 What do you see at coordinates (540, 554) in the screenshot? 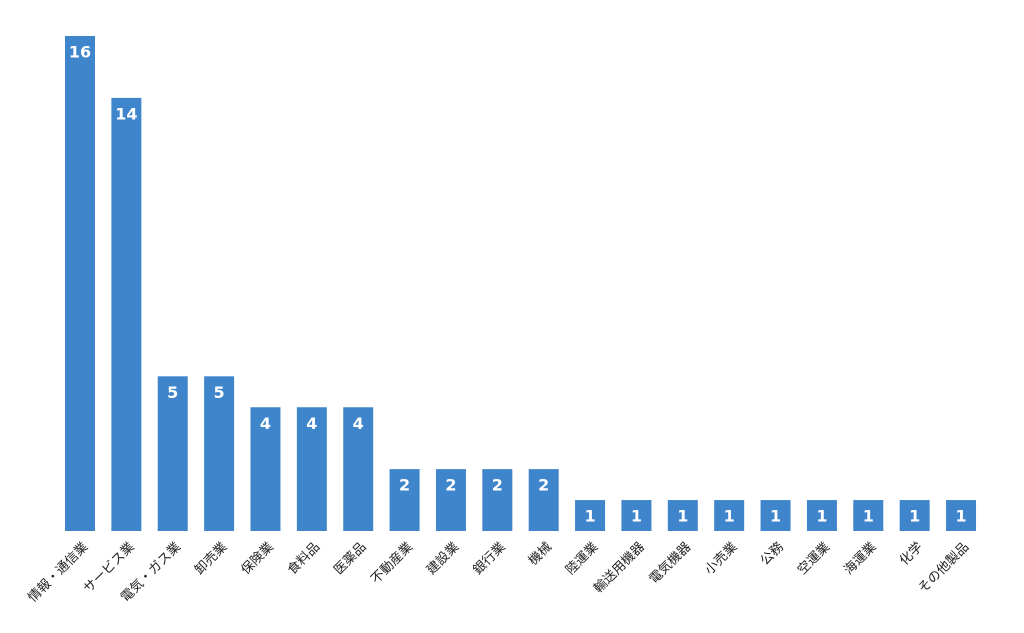
I see `x-tick-label: 機械` at bounding box center [540, 554].